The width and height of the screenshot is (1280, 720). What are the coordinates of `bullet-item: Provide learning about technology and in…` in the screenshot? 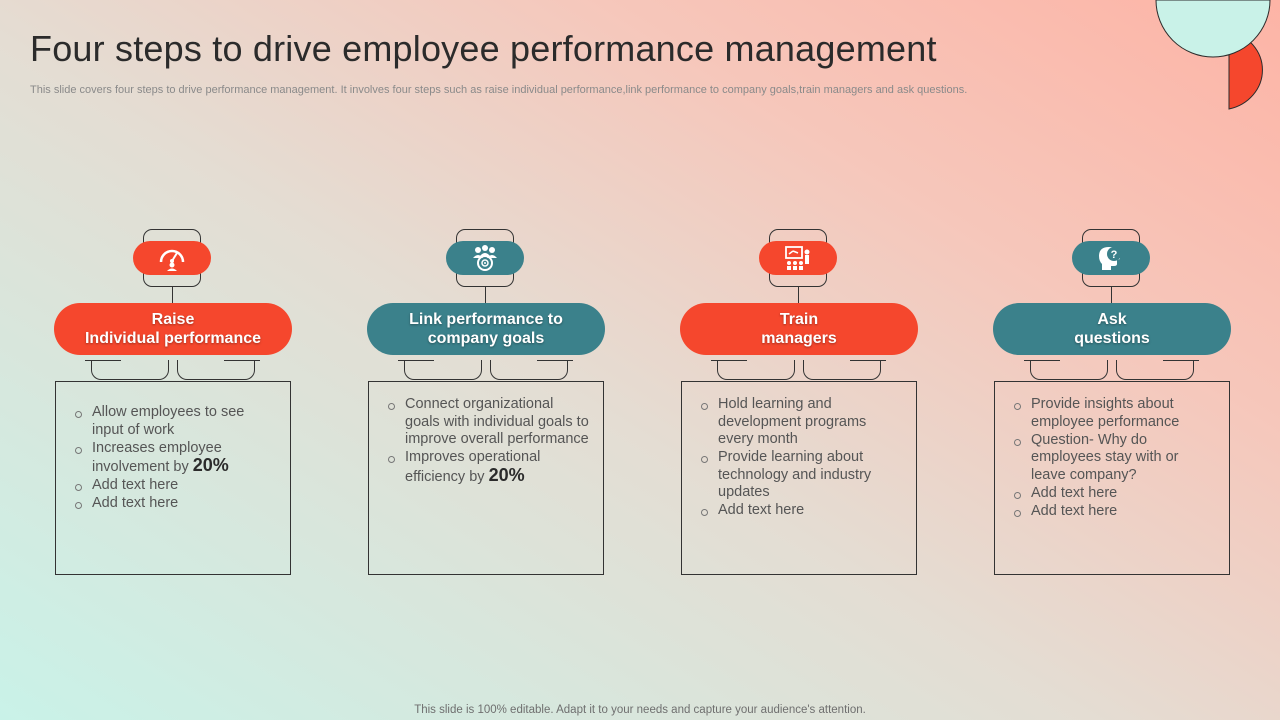 It's located at (801, 475).